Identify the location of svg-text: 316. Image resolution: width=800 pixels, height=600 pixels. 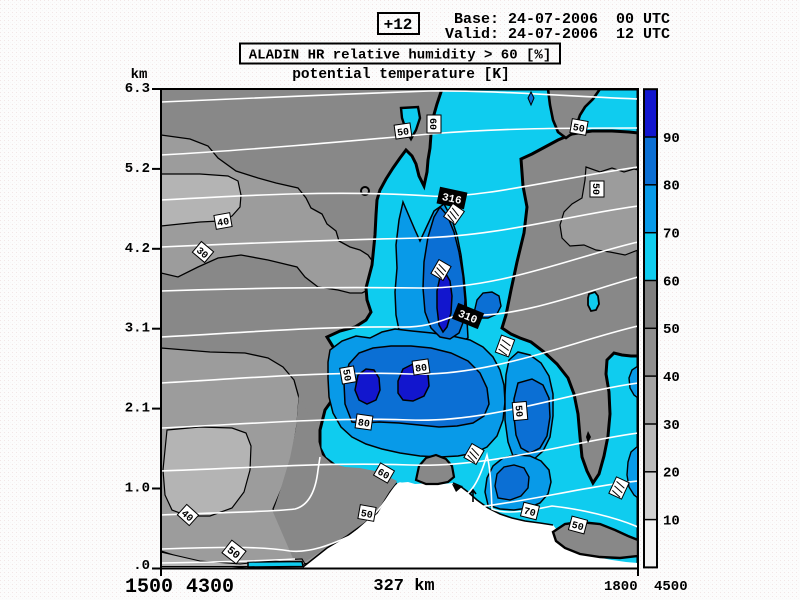
(452, 200).